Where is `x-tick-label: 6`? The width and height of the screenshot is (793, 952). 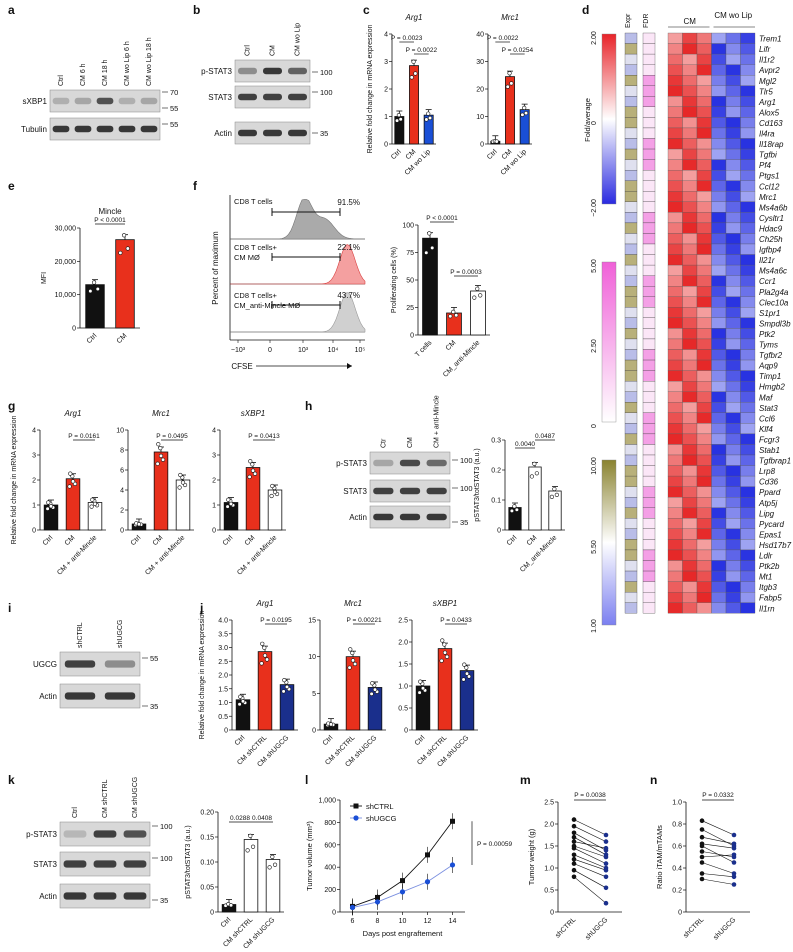
x-tick-label: 6 is located at coordinates (353, 921).